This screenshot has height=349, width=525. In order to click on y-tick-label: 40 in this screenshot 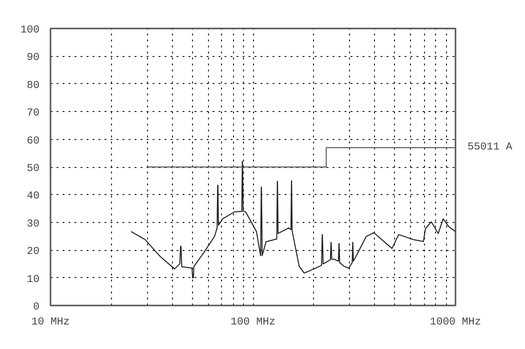, I will do `click(33, 196)`.